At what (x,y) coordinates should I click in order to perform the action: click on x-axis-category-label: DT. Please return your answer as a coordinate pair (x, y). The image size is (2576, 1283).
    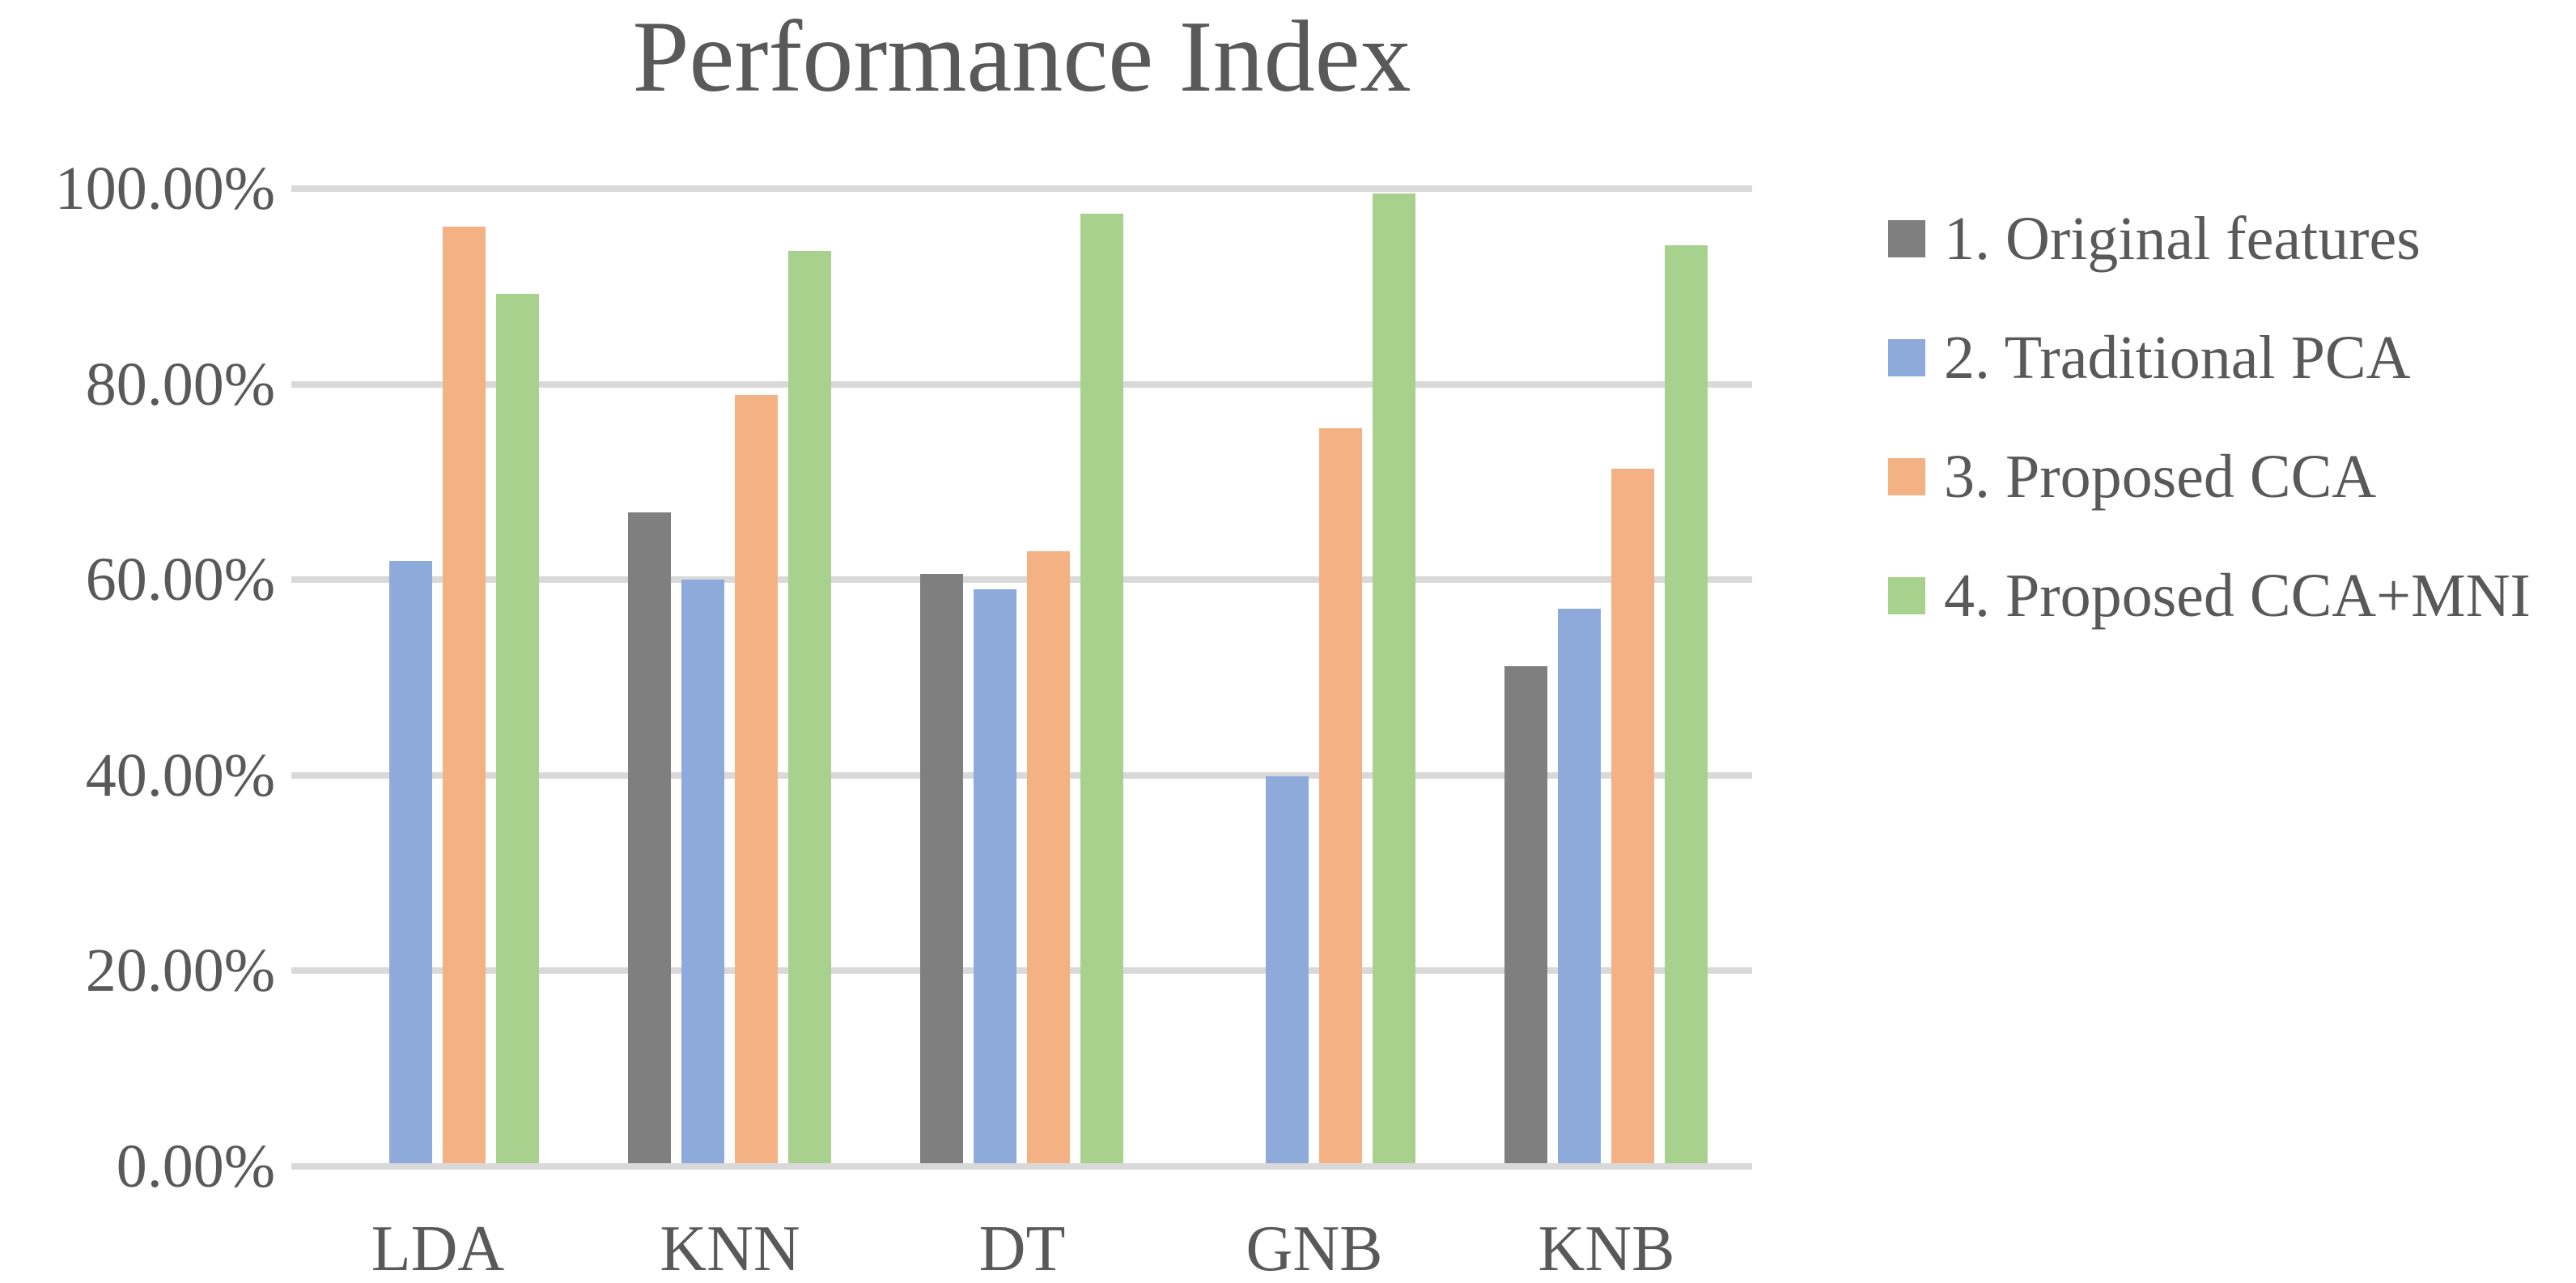
    Looking at the image, I should click on (1022, 1248).